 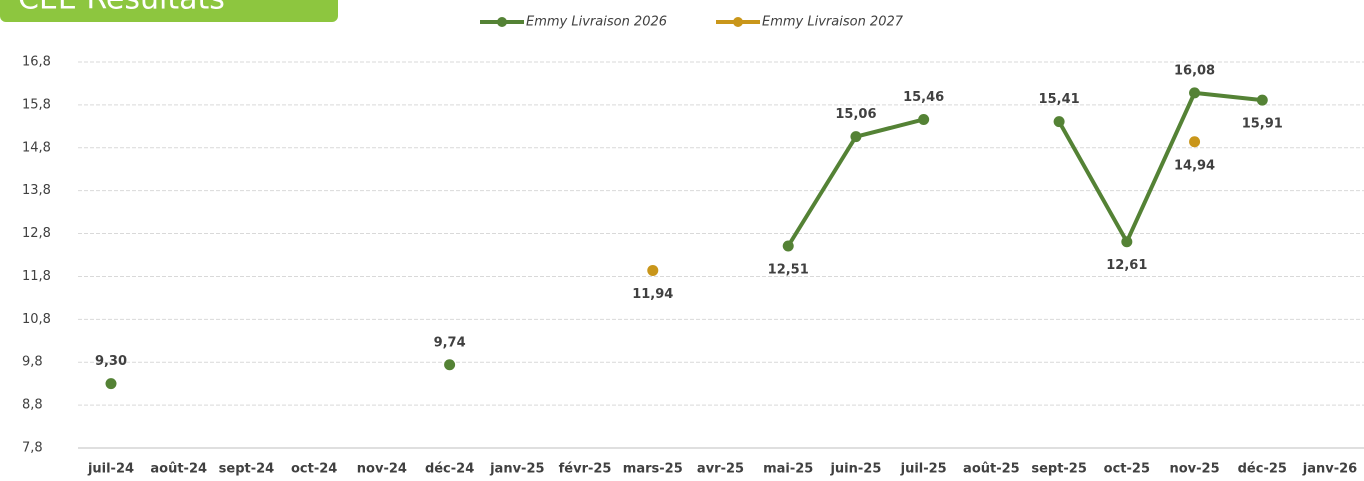 I want to click on data-label: 14,94, so click(x=1194, y=165).